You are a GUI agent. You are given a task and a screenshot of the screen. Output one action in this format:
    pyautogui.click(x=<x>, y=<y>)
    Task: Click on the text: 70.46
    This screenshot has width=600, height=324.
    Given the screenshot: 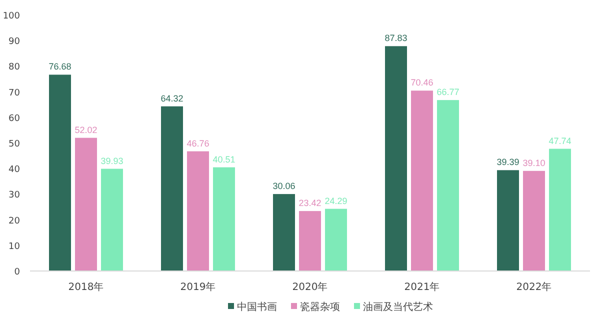 What is the action you would take?
    pyautogui.click(x=422, y=83)
    